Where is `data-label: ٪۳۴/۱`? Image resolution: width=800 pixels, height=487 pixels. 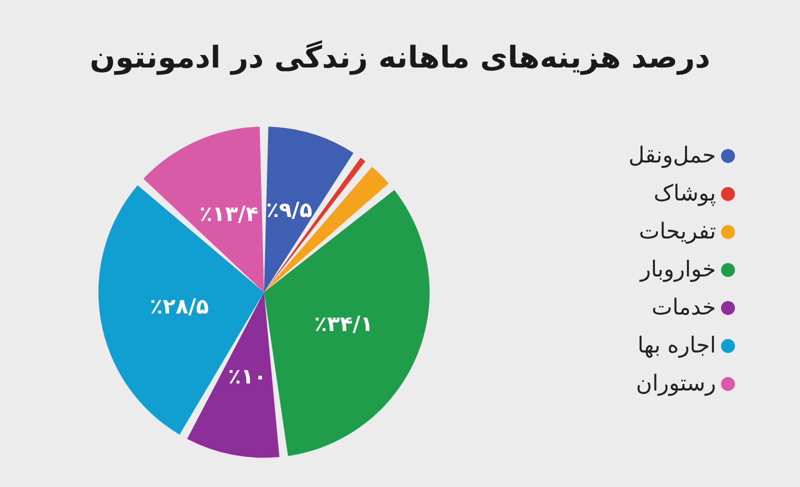
data-label: ٪۳۴/۱ is located at coordinates (344, 324).